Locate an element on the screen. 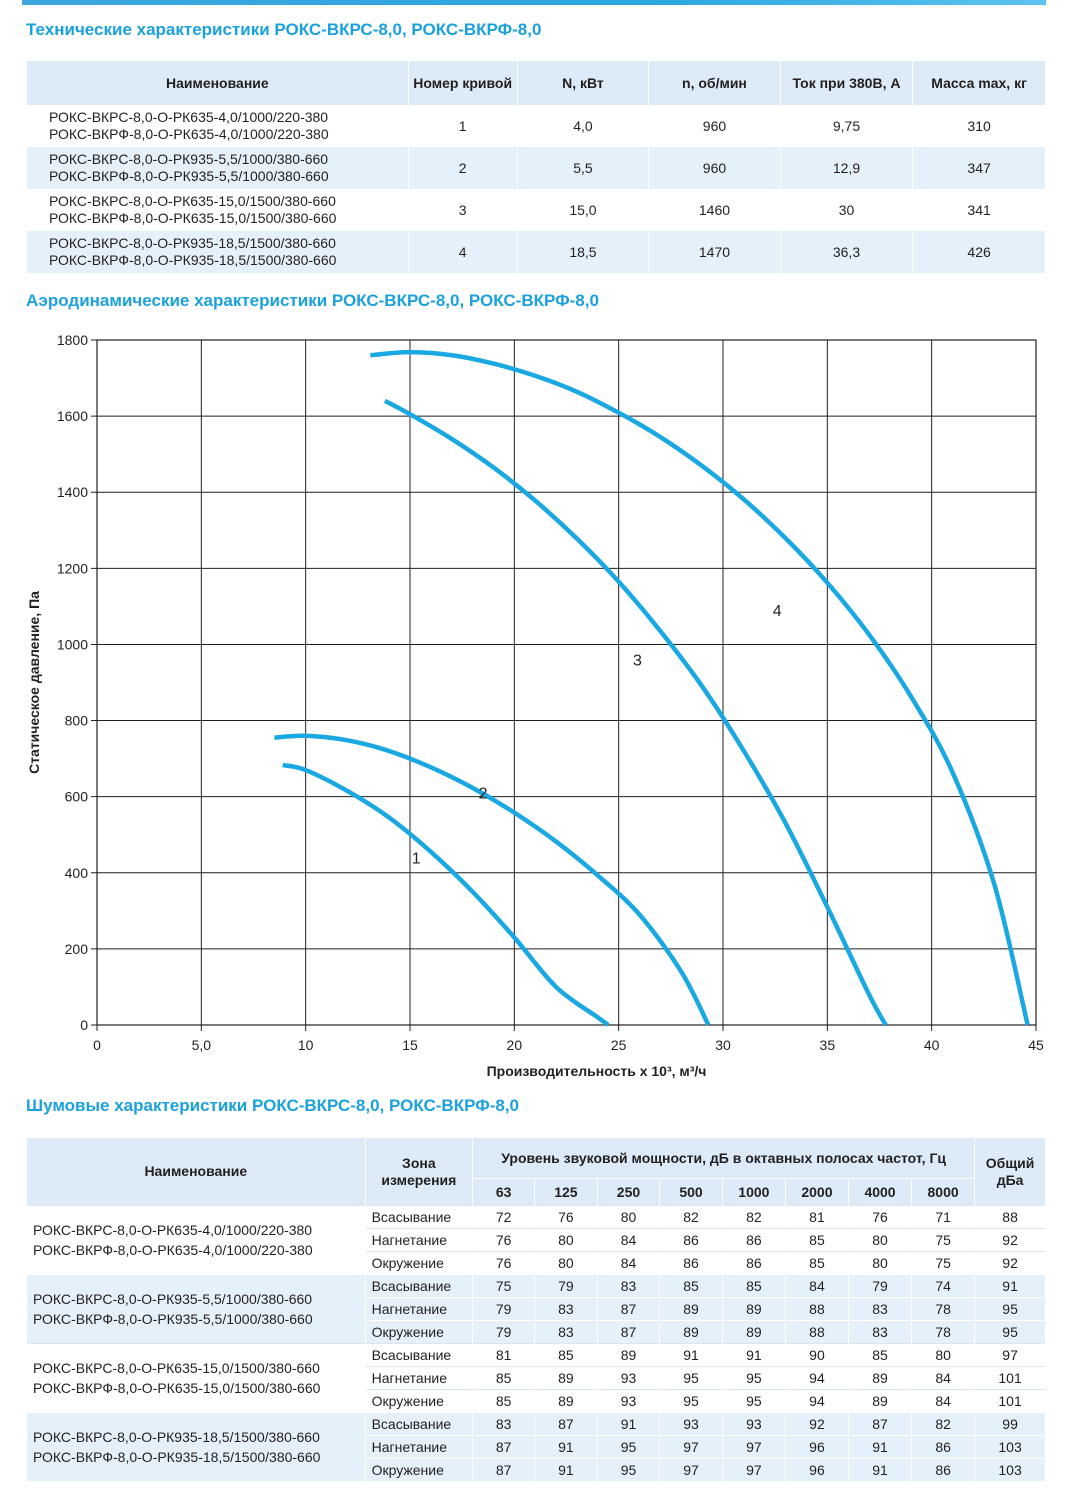  y-tick-label: 400 is located at coordinates (77, 873).